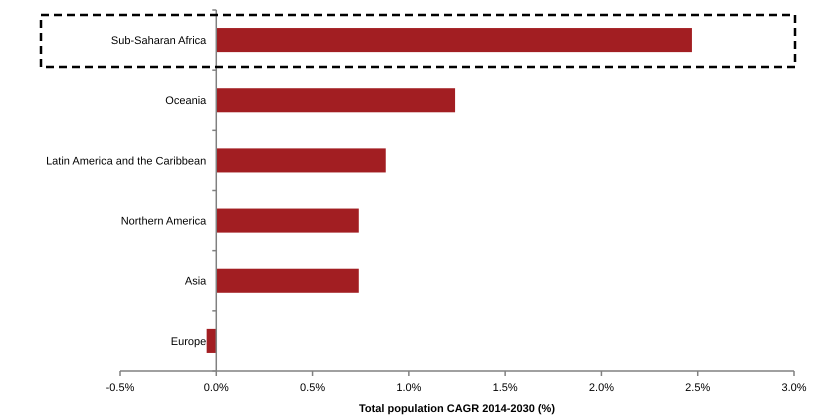  Describe the element at coordinates (217, 388) in the screenshot. I see `x-tick-label: 0.0%` at that location.